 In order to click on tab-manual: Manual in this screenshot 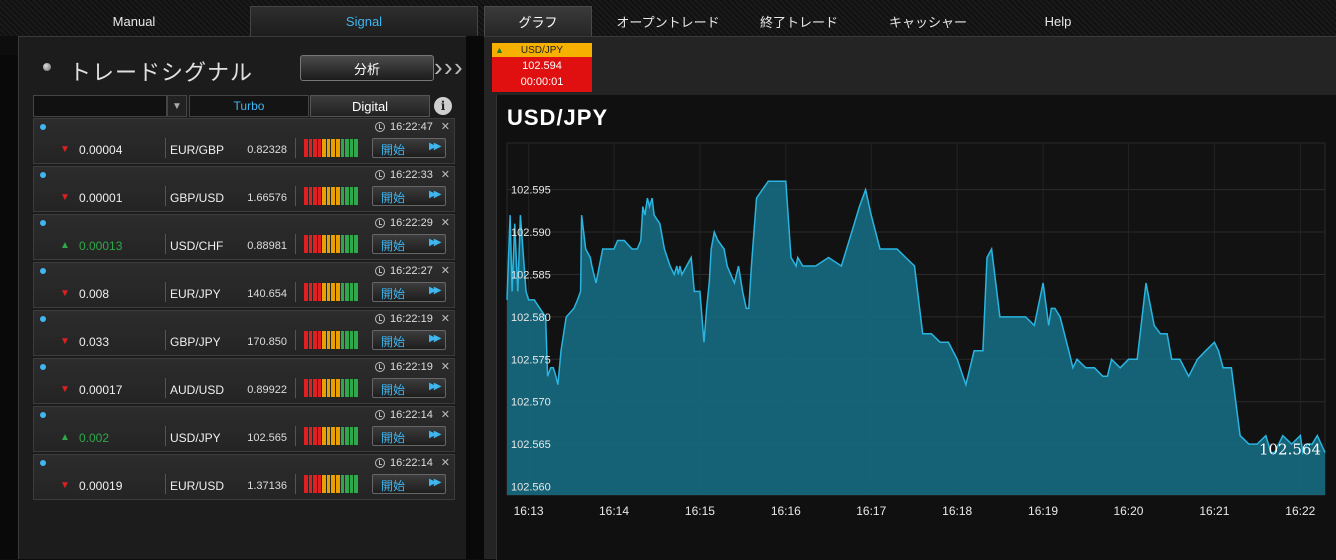, I will do `click(134, 21)`.